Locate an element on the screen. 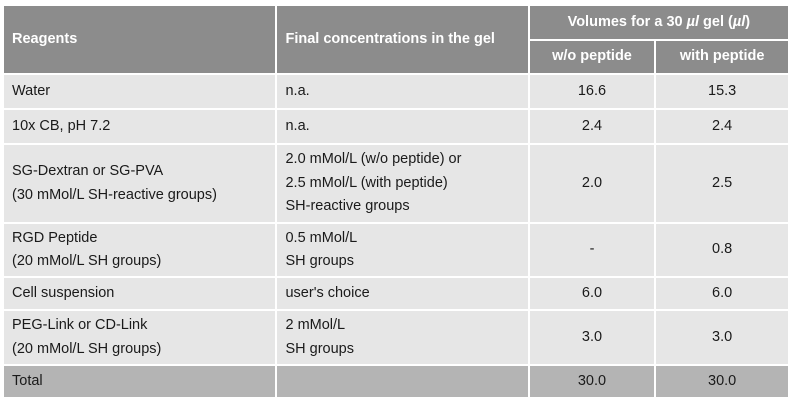 This screenshot has width=793, height=418. header-volumes-mid: gel ( is located at coordinates (716, 21).